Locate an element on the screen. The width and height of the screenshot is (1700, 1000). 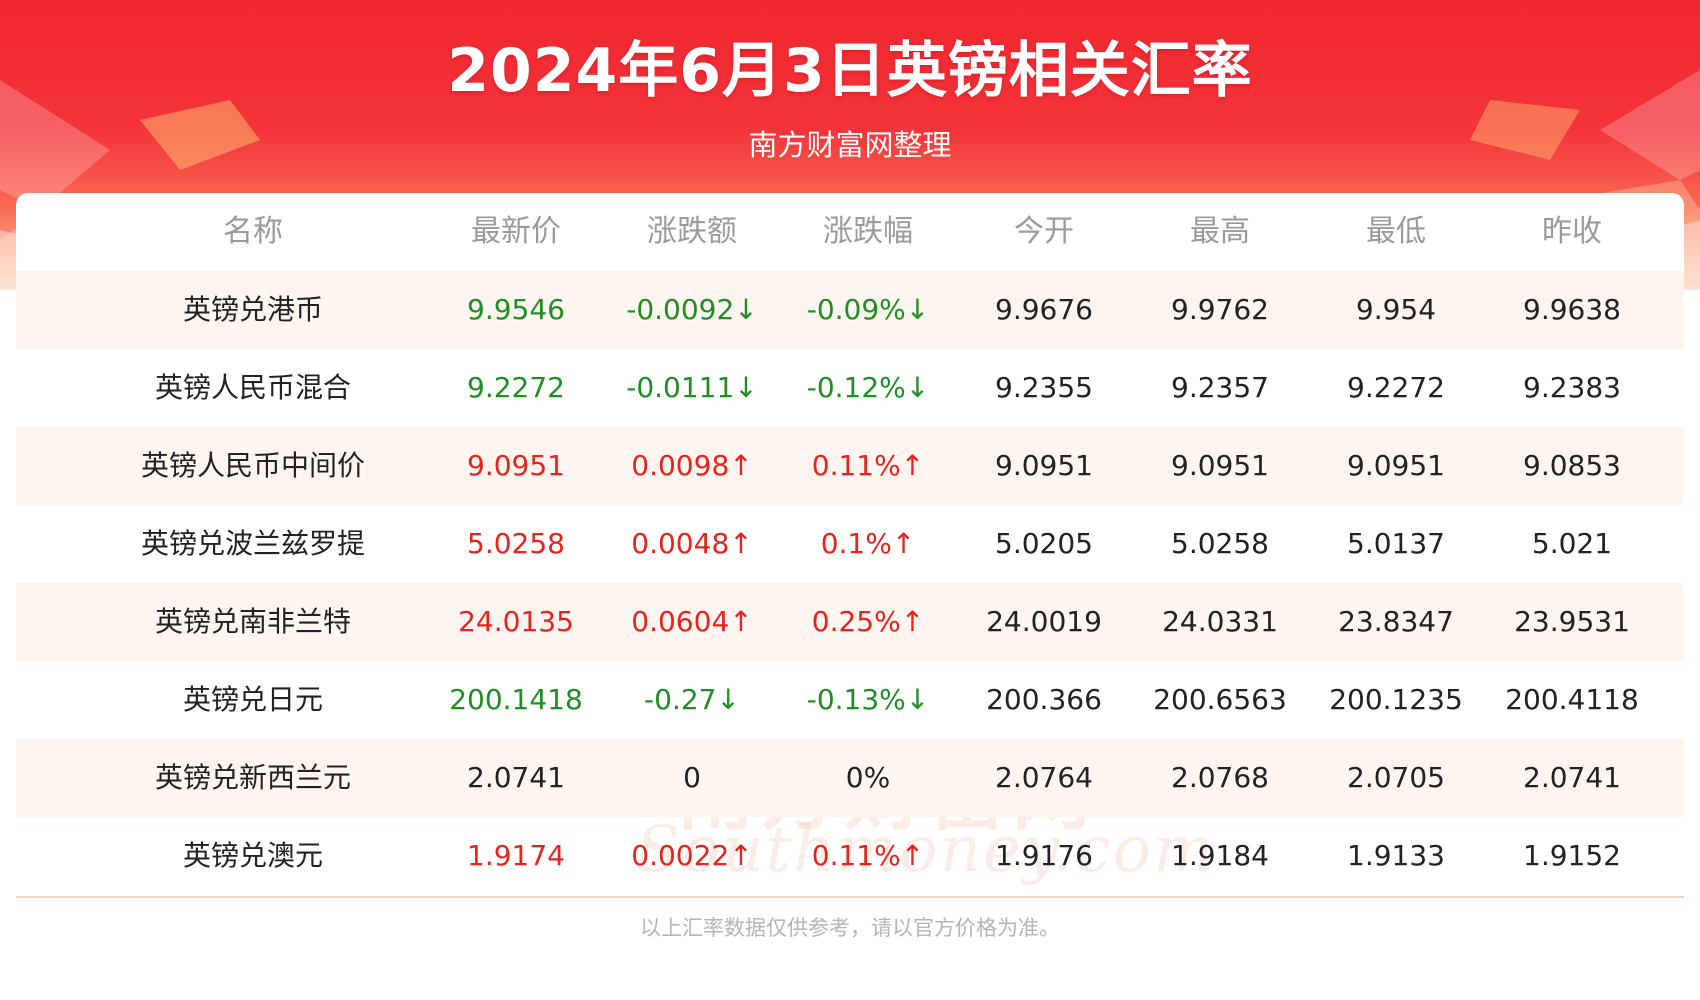
row-prev-close: 2.0741 is located at coordinates (1572, 777).